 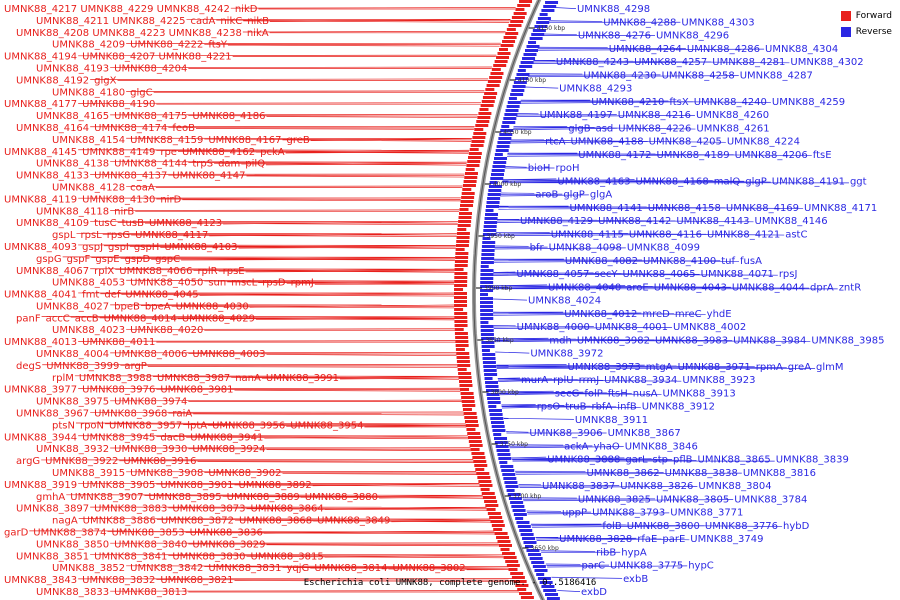 What do you see at coordinates (592, 62) in the screenshot?
I see `gene-label: UMNK88_4243` at bounding box center [592, 62].